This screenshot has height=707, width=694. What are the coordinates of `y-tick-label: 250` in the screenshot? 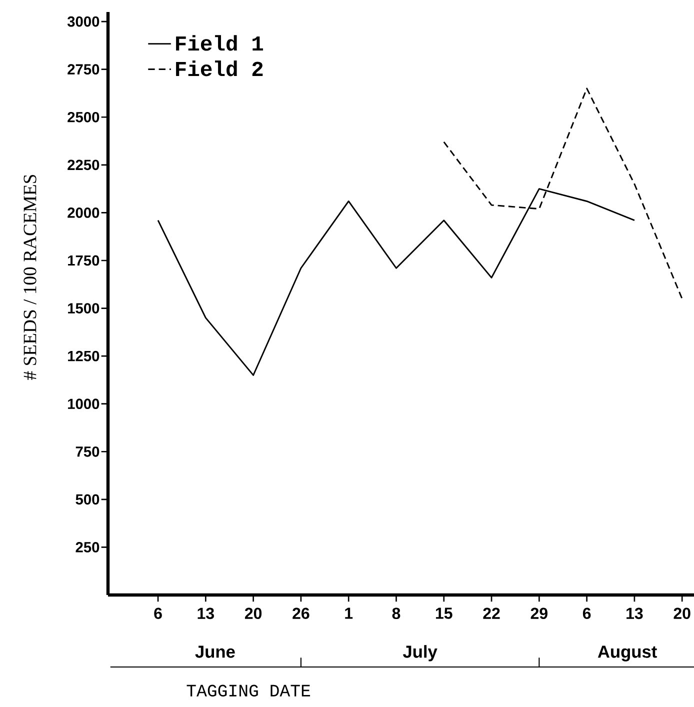 It's located at (88, 547).